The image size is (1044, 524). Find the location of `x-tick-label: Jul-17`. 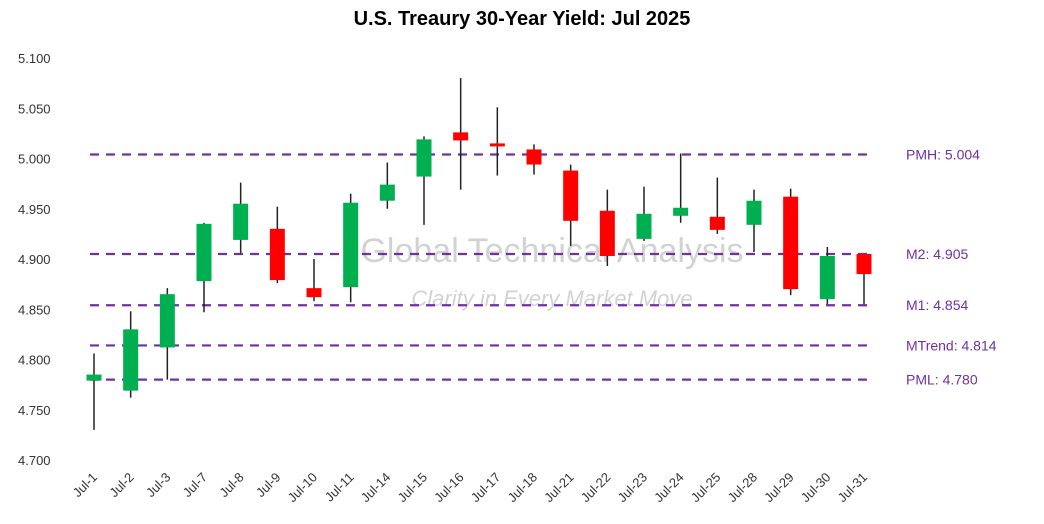

x-tick-label: Jul-17 is located at coordinates (486, 488).